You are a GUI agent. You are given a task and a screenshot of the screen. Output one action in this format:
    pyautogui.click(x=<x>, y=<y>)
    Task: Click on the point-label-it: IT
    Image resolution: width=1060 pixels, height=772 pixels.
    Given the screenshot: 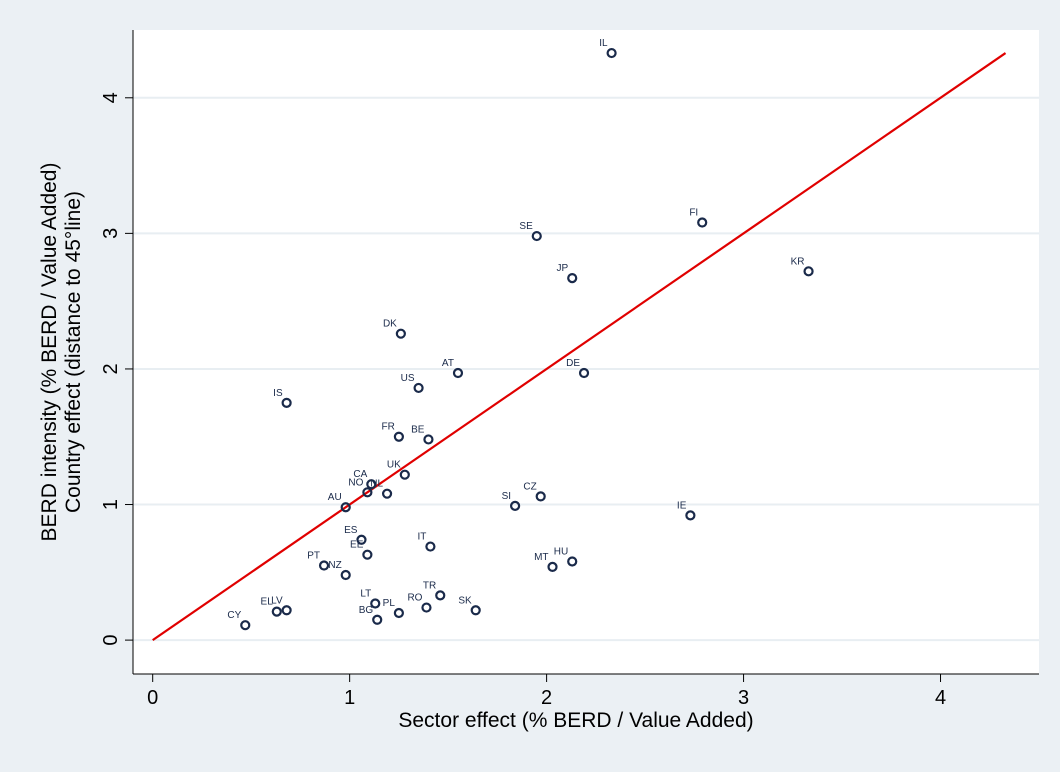 What is the action you would take?
    pyautogui.click(x=422, y=537)
    